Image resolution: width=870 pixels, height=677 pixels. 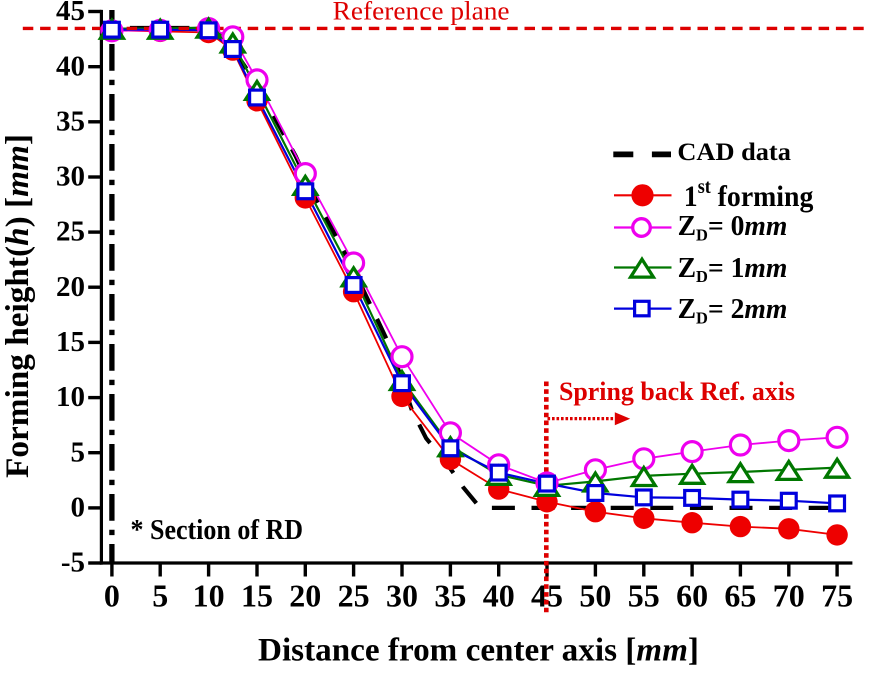 What do you see at coordinates (733, 269) in the screenshot?
I see `svg-text: ZD= 1mm` at bounding box center [733, 269].